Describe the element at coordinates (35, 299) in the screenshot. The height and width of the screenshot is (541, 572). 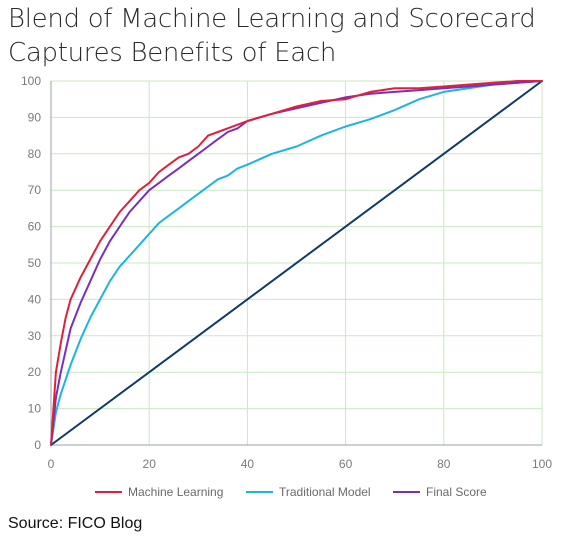
I see `y-tick-label: 40` at that location.